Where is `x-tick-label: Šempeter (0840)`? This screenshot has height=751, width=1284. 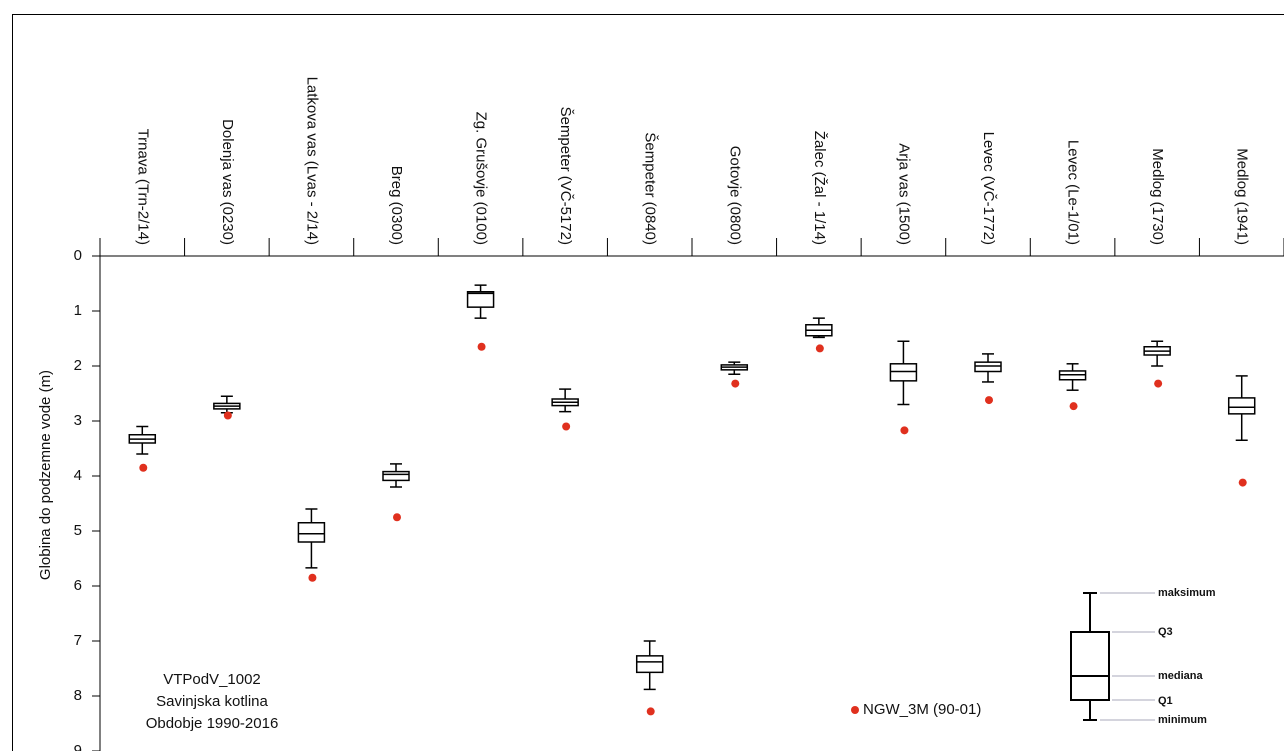
x-tick-label: Šempeter (0840) is located at coordinates (650, 188).